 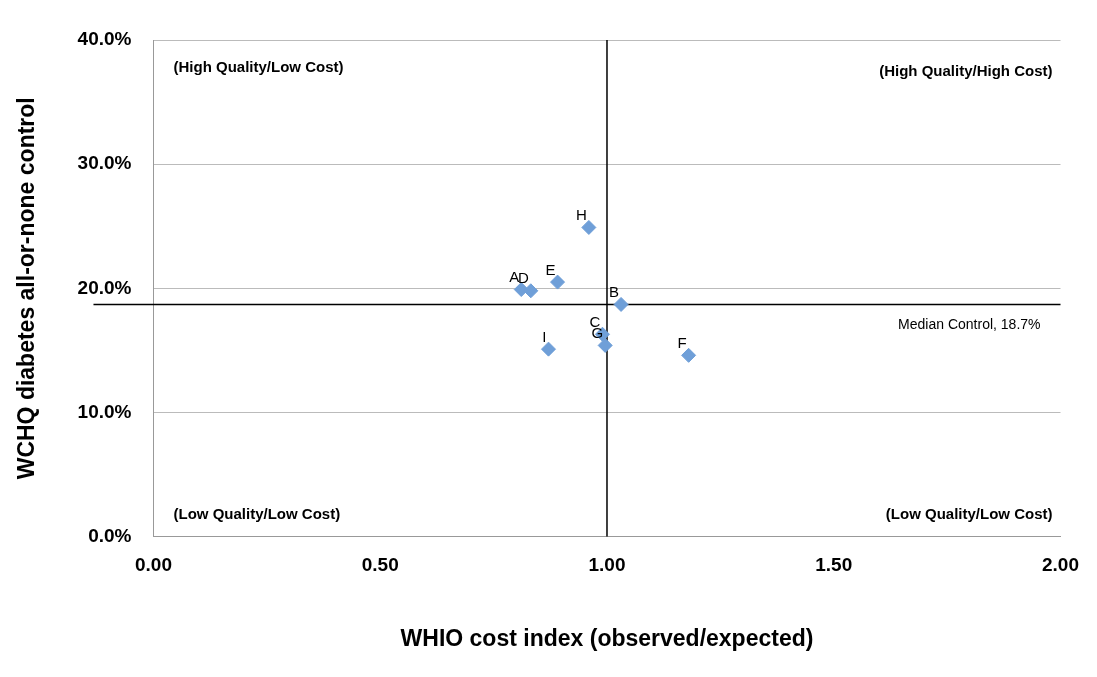 What do you see at coordinates (607, 637) in the screenshot?
I see `x-axis-title: WHIO cost index (observed/expected)` at bounding box center [607, 637].